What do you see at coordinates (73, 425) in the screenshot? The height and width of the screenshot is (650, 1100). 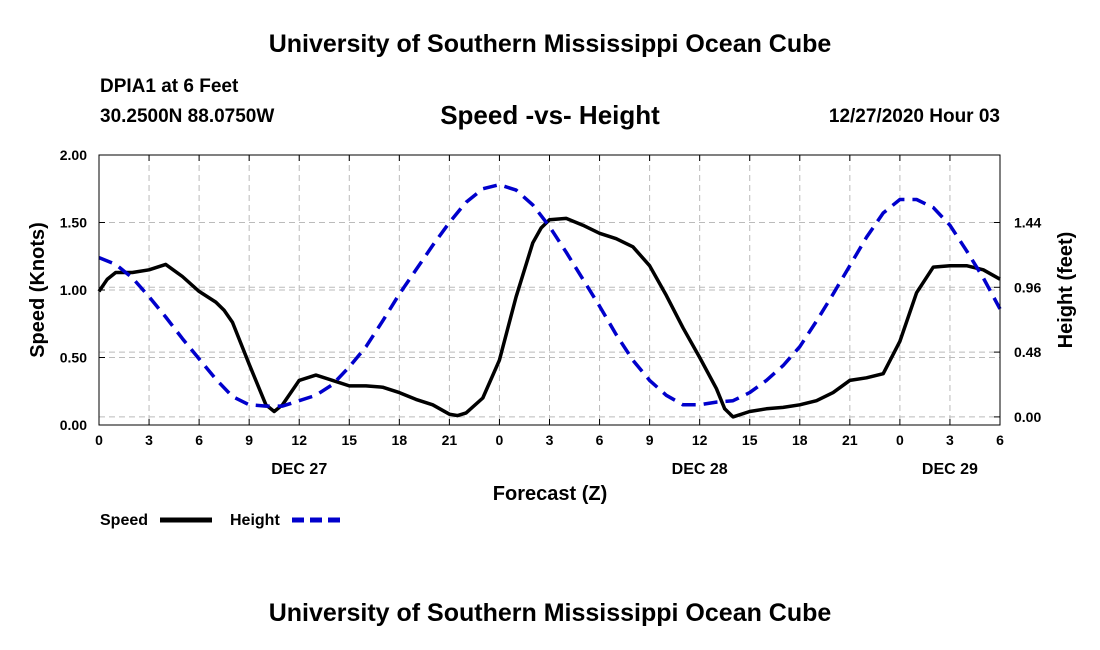 I see `y-tick-label: 0.00` at bounding box center [73, 425].